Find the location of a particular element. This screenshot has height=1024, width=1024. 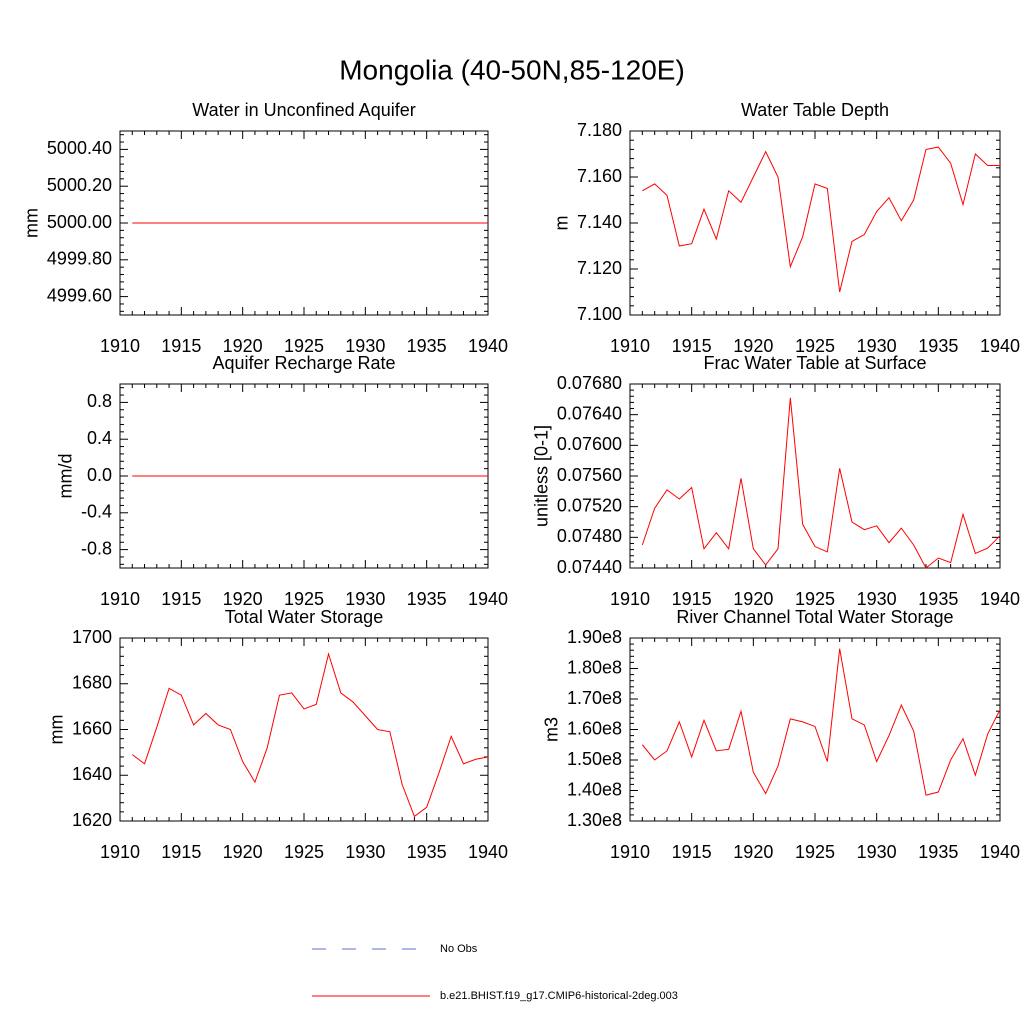

y-tick-label: 1.70e8 is located at coordinates (594, 698).